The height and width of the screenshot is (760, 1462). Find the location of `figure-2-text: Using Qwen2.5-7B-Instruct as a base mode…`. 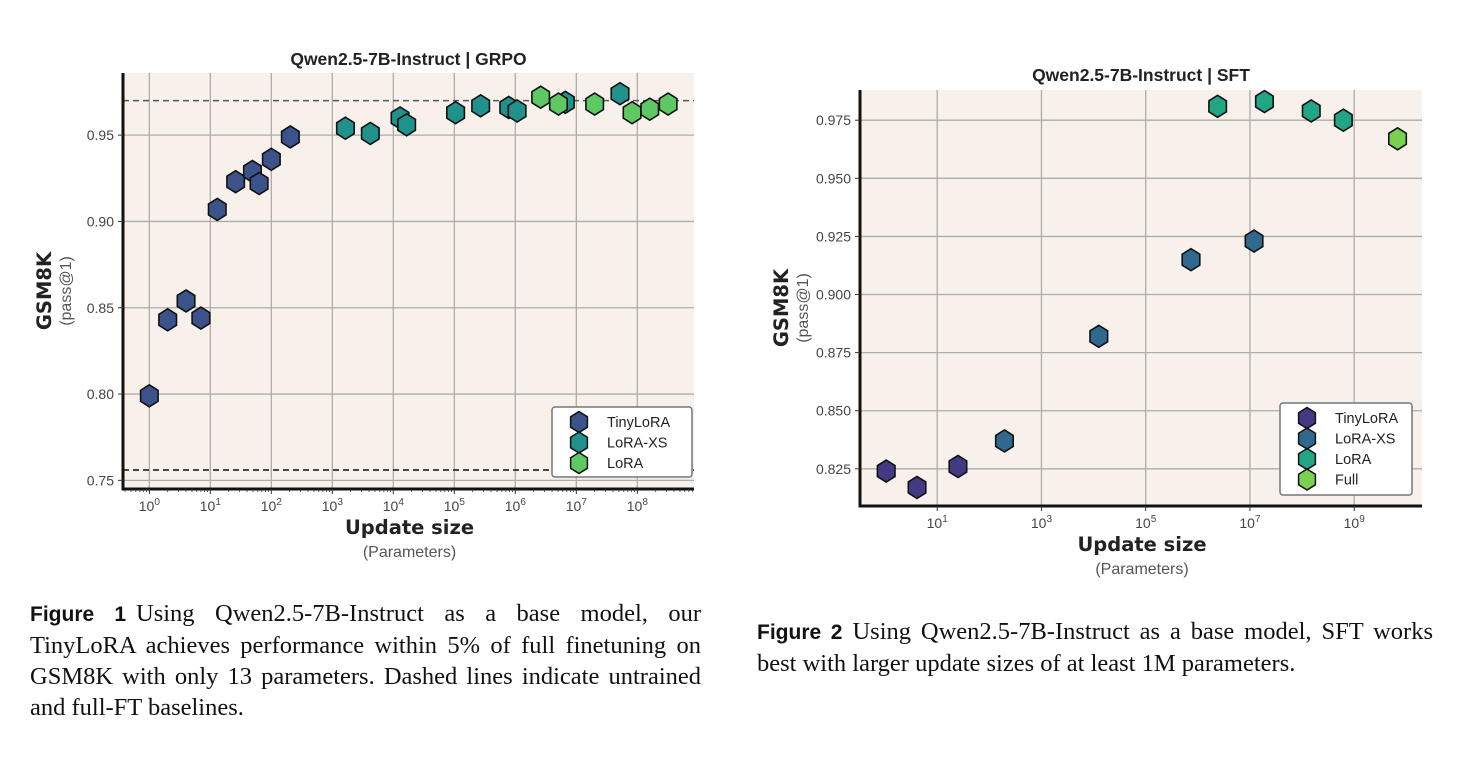

figure-2-text: Using Qwen2.5-7B-Instruct as a base mode… is located at coordinates (1095, 647).